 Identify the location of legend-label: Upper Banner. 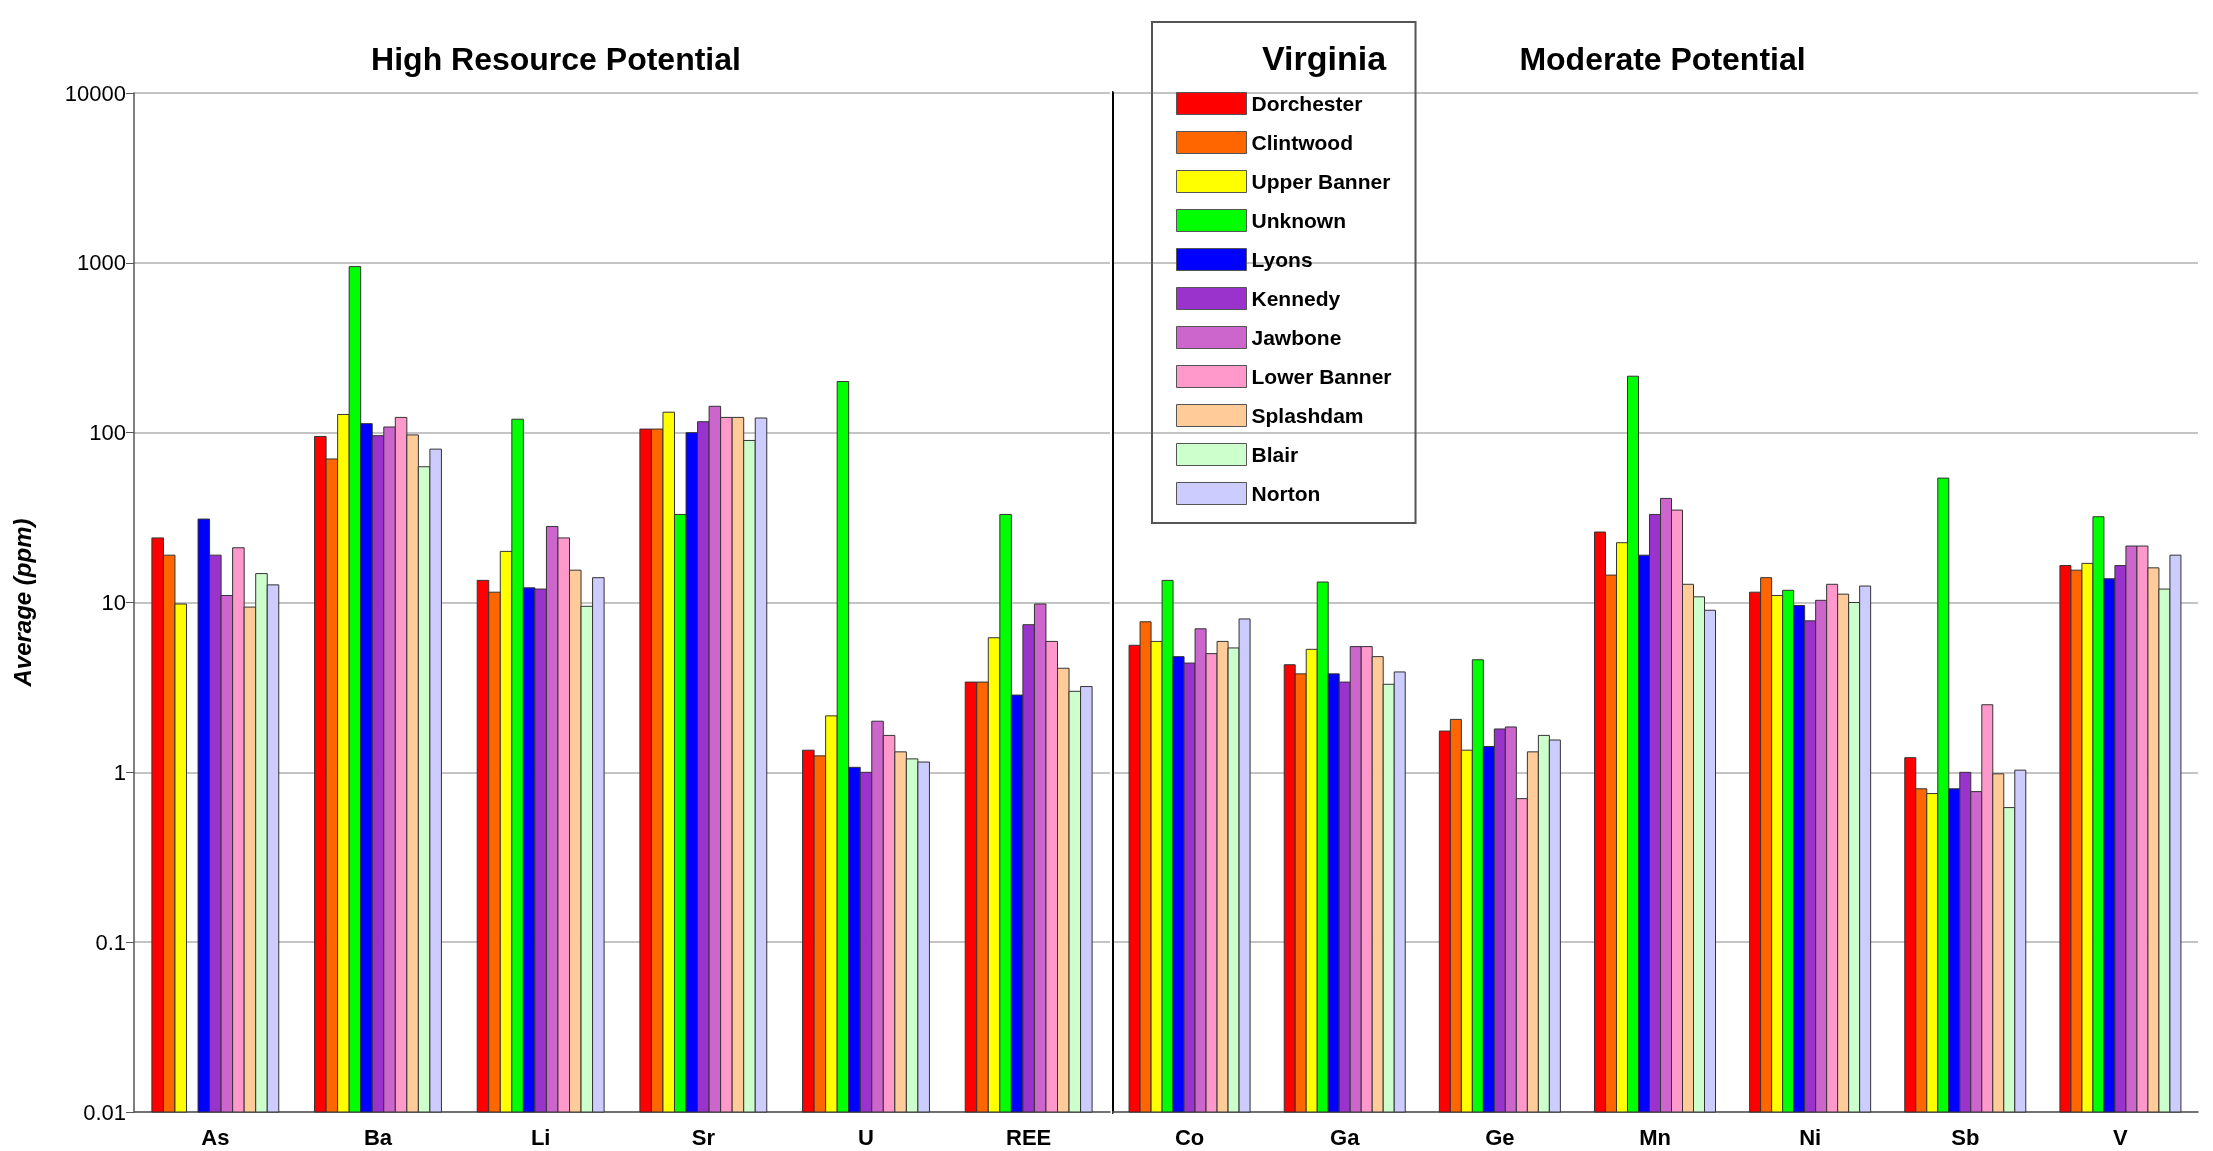
(1321, 181).